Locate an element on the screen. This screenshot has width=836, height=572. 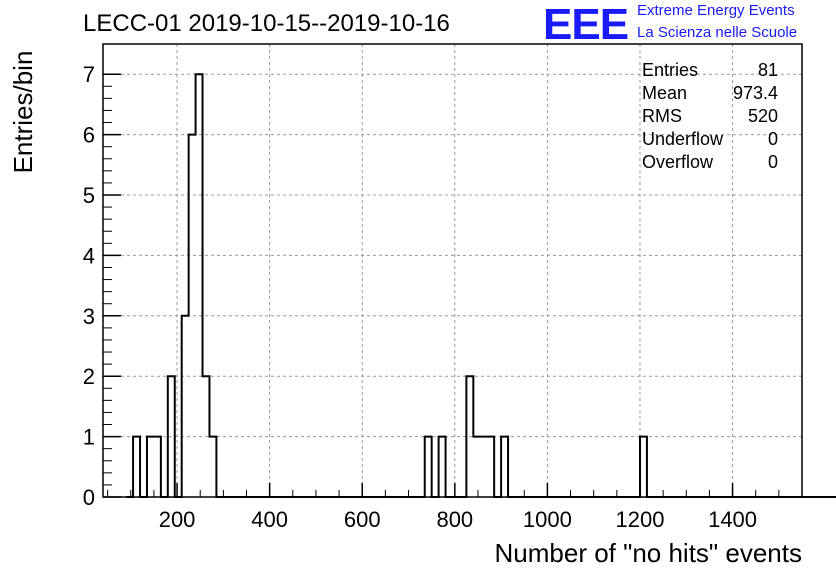
logo-line-1: Extreme Energy Events is located at coordinates (716, 10).